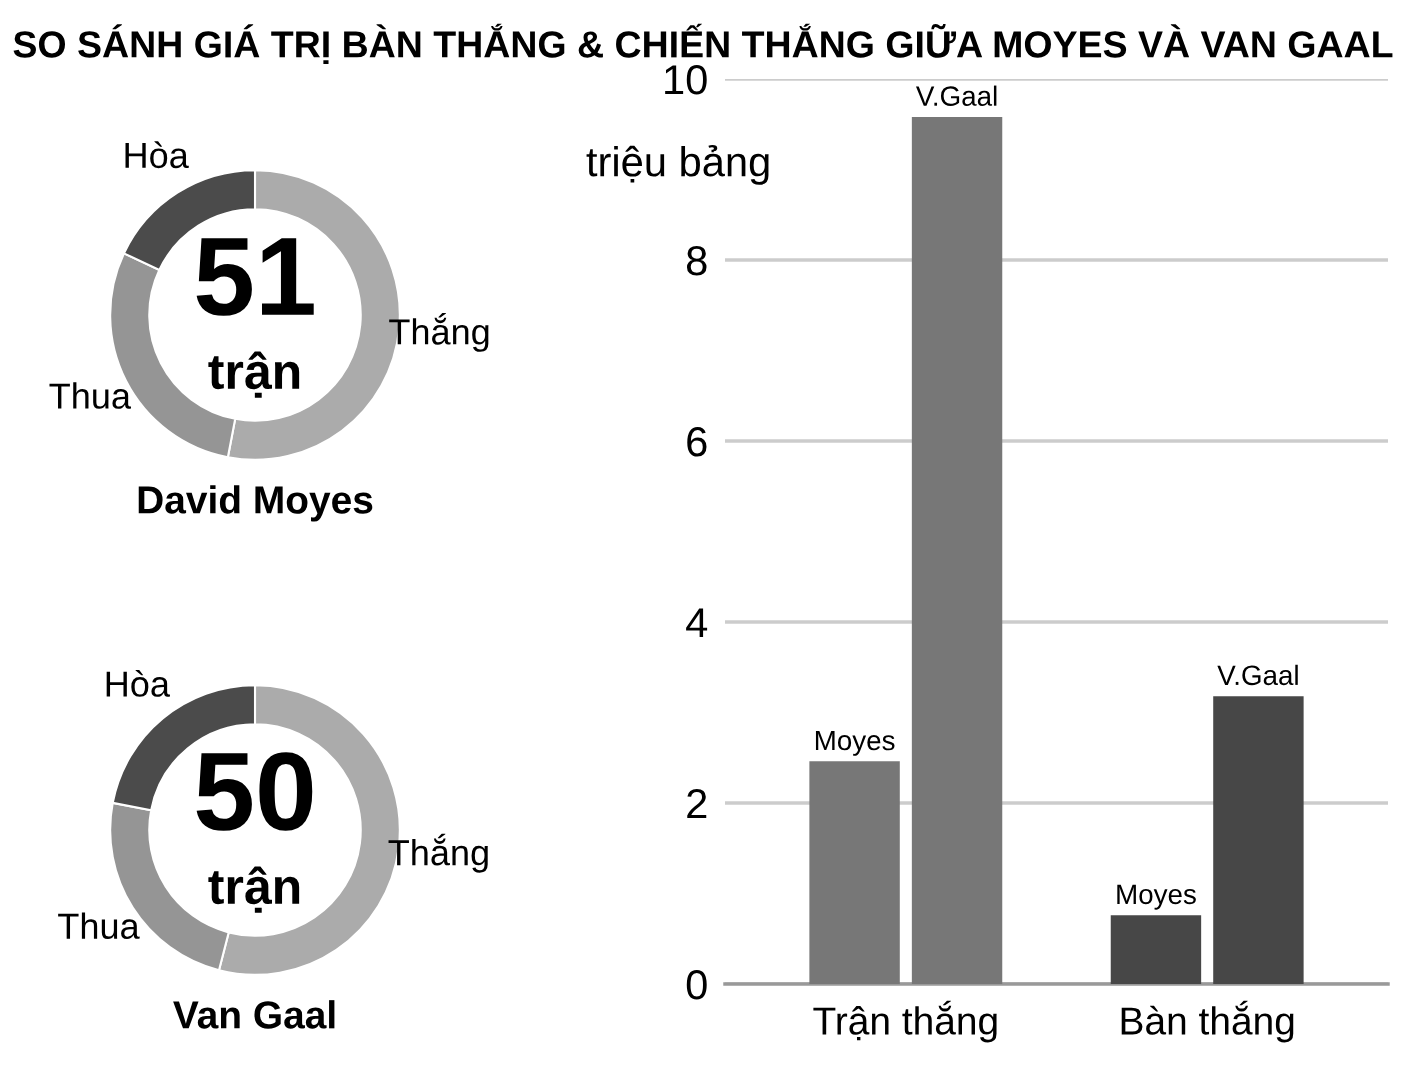 This screenshot has width=1406, height=1080. Describe the element at coordinates (254, 1014) in the screenshot. I see `text: Van Gaal` at that location.